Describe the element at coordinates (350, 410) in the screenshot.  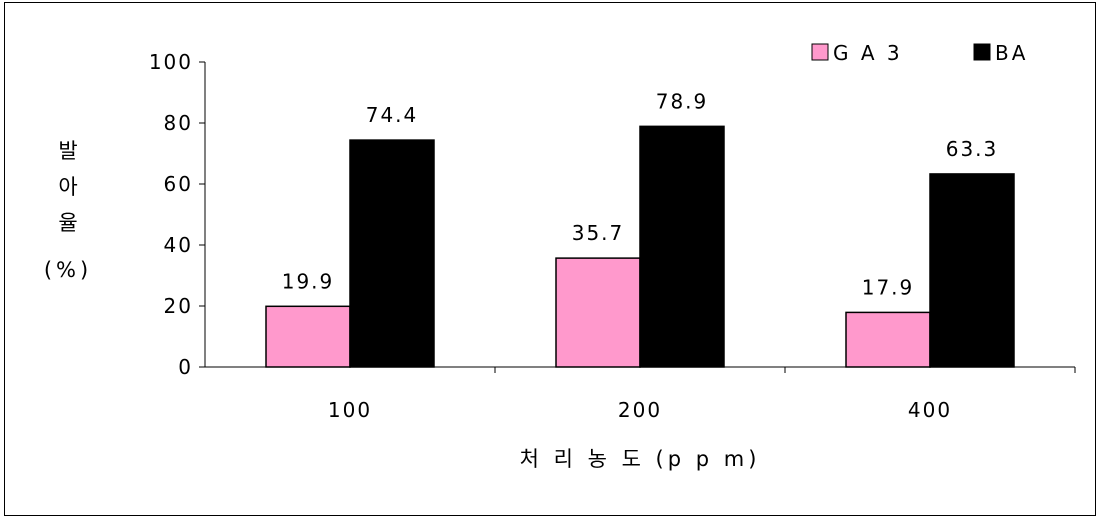
I see `x-tick-label: 100` at that location.